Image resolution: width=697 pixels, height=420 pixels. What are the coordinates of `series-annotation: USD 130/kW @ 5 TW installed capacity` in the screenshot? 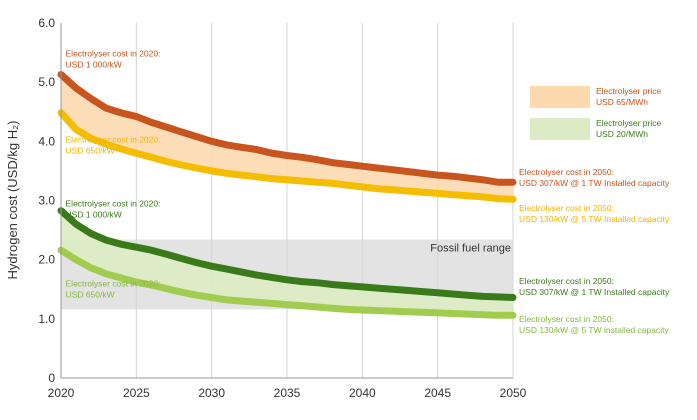 It's located at (594, 330).